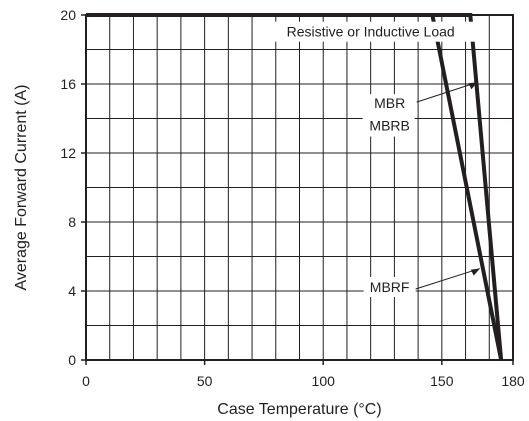 The height and width of the screenshot is (421, 529). I want to click on x-tick-label: 100, so click(324, 381).